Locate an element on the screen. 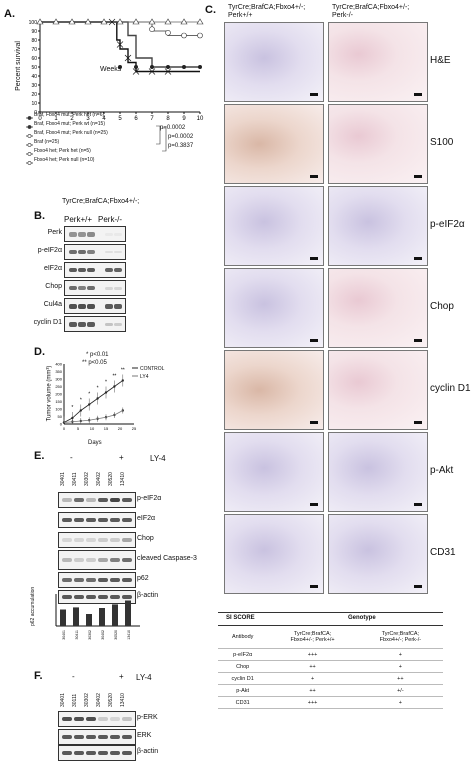  blot-row-label: Chop is located at coordinates (53, 286).